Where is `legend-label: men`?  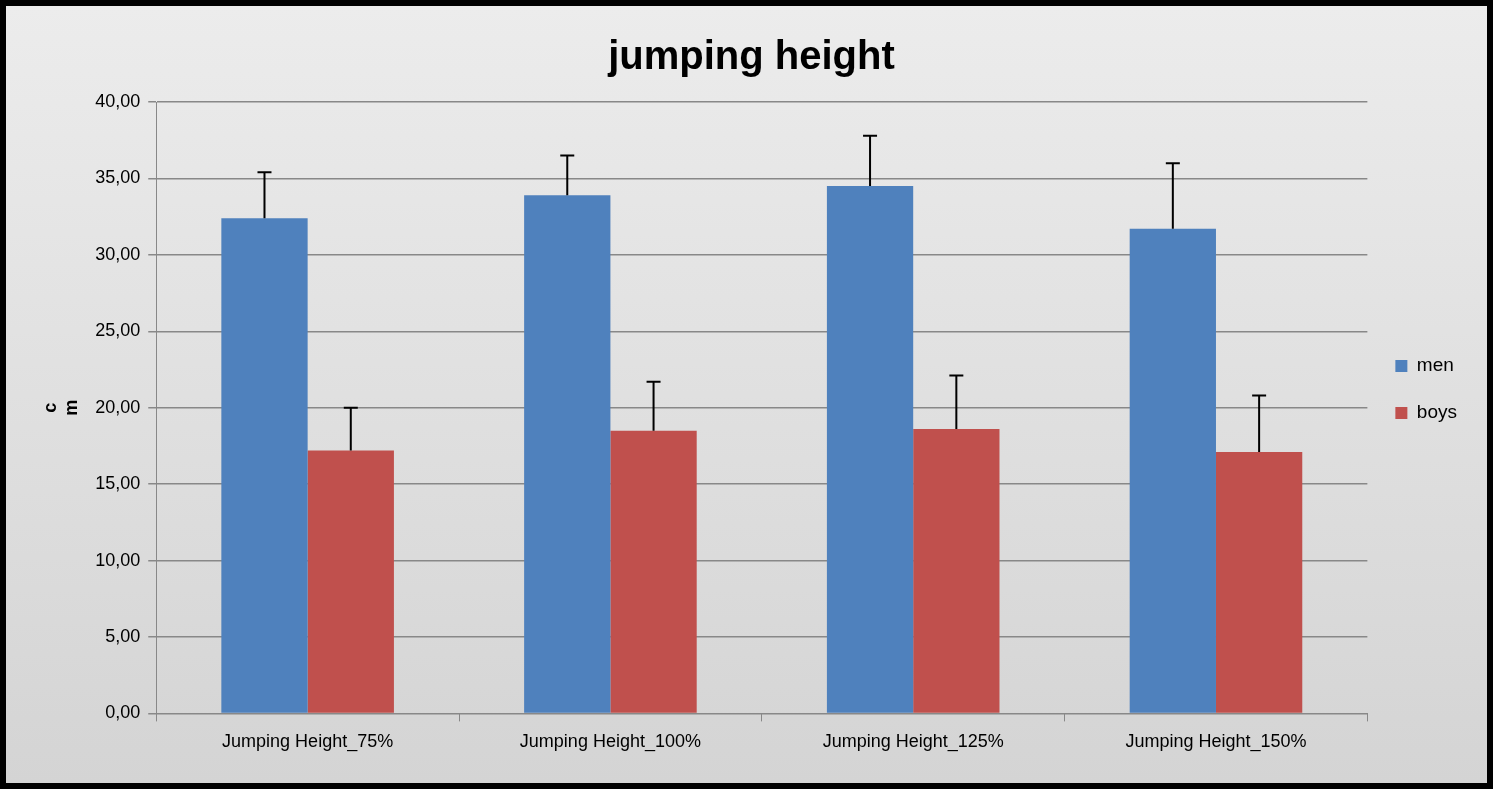 legend-label: men is located at coordinates (1435, 365).